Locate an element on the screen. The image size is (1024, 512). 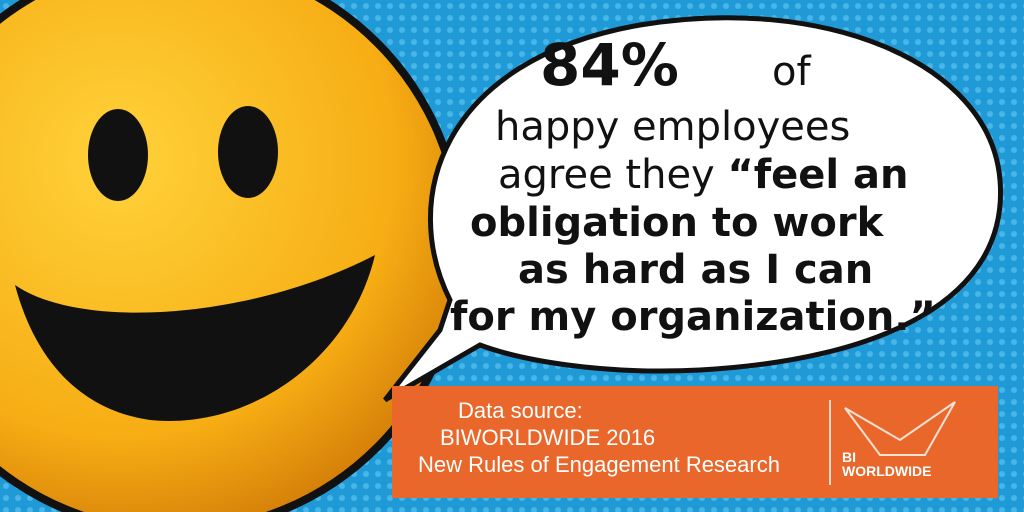
source-line: Data source: is located at coordinates (520, 410).